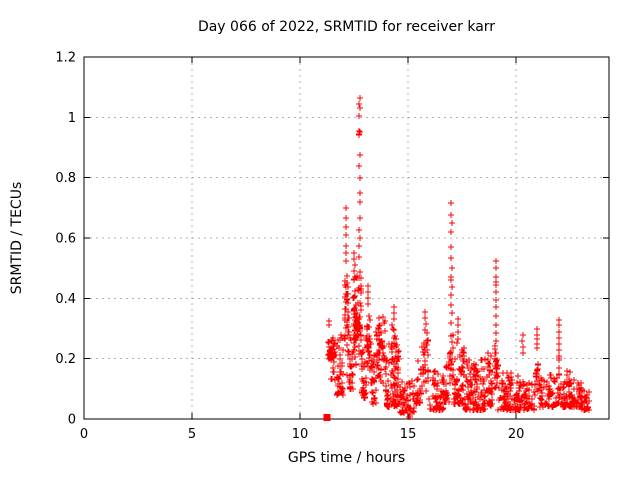 This screenshot has width=640, height=480. Describe the element at coordinates (72, 420) in the screenshot. I see `y-tick-label: 0` at that location.